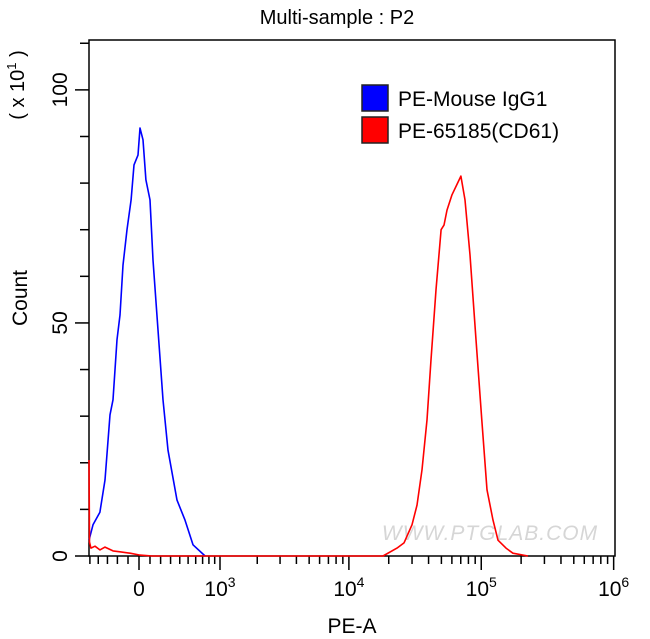  I want to click on x-tick-label-exp: 4, so click(361, 582).